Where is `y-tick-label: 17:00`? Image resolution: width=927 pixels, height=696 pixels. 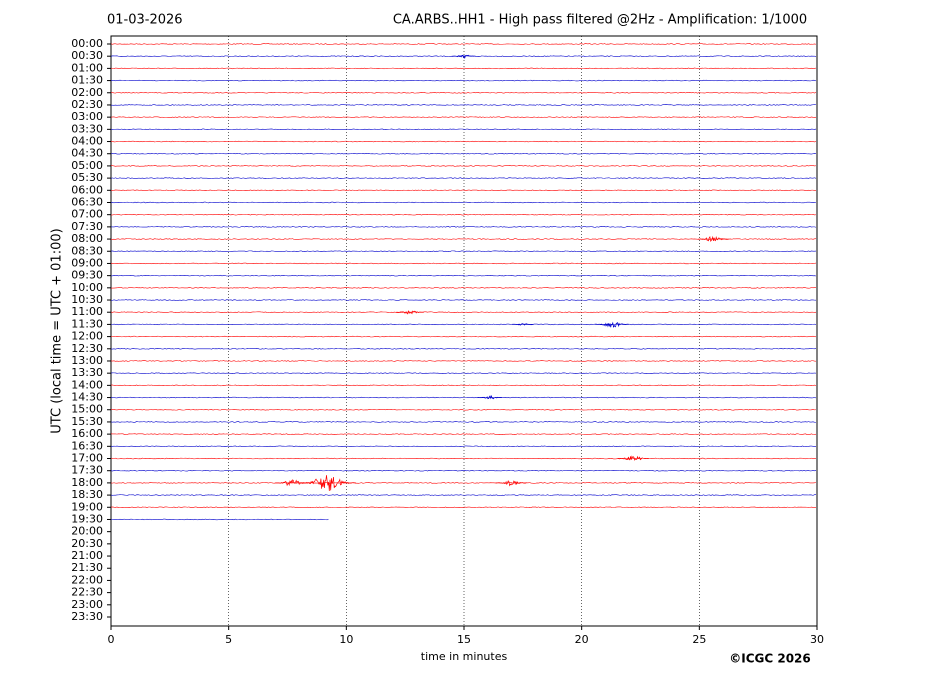
y-tick-label: 17:00 is located at coordinates (87, 458).